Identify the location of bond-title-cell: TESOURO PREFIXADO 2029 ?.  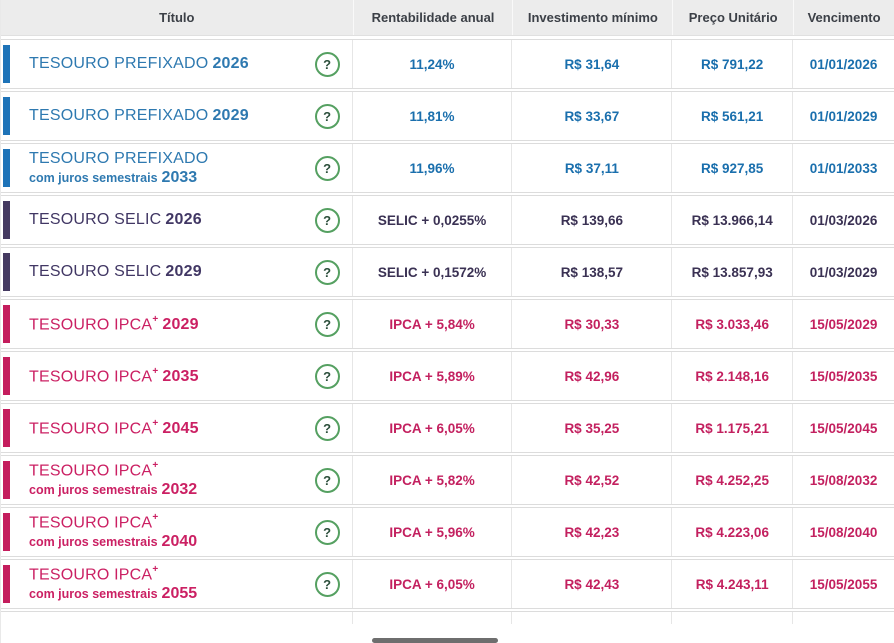
(177, 116).